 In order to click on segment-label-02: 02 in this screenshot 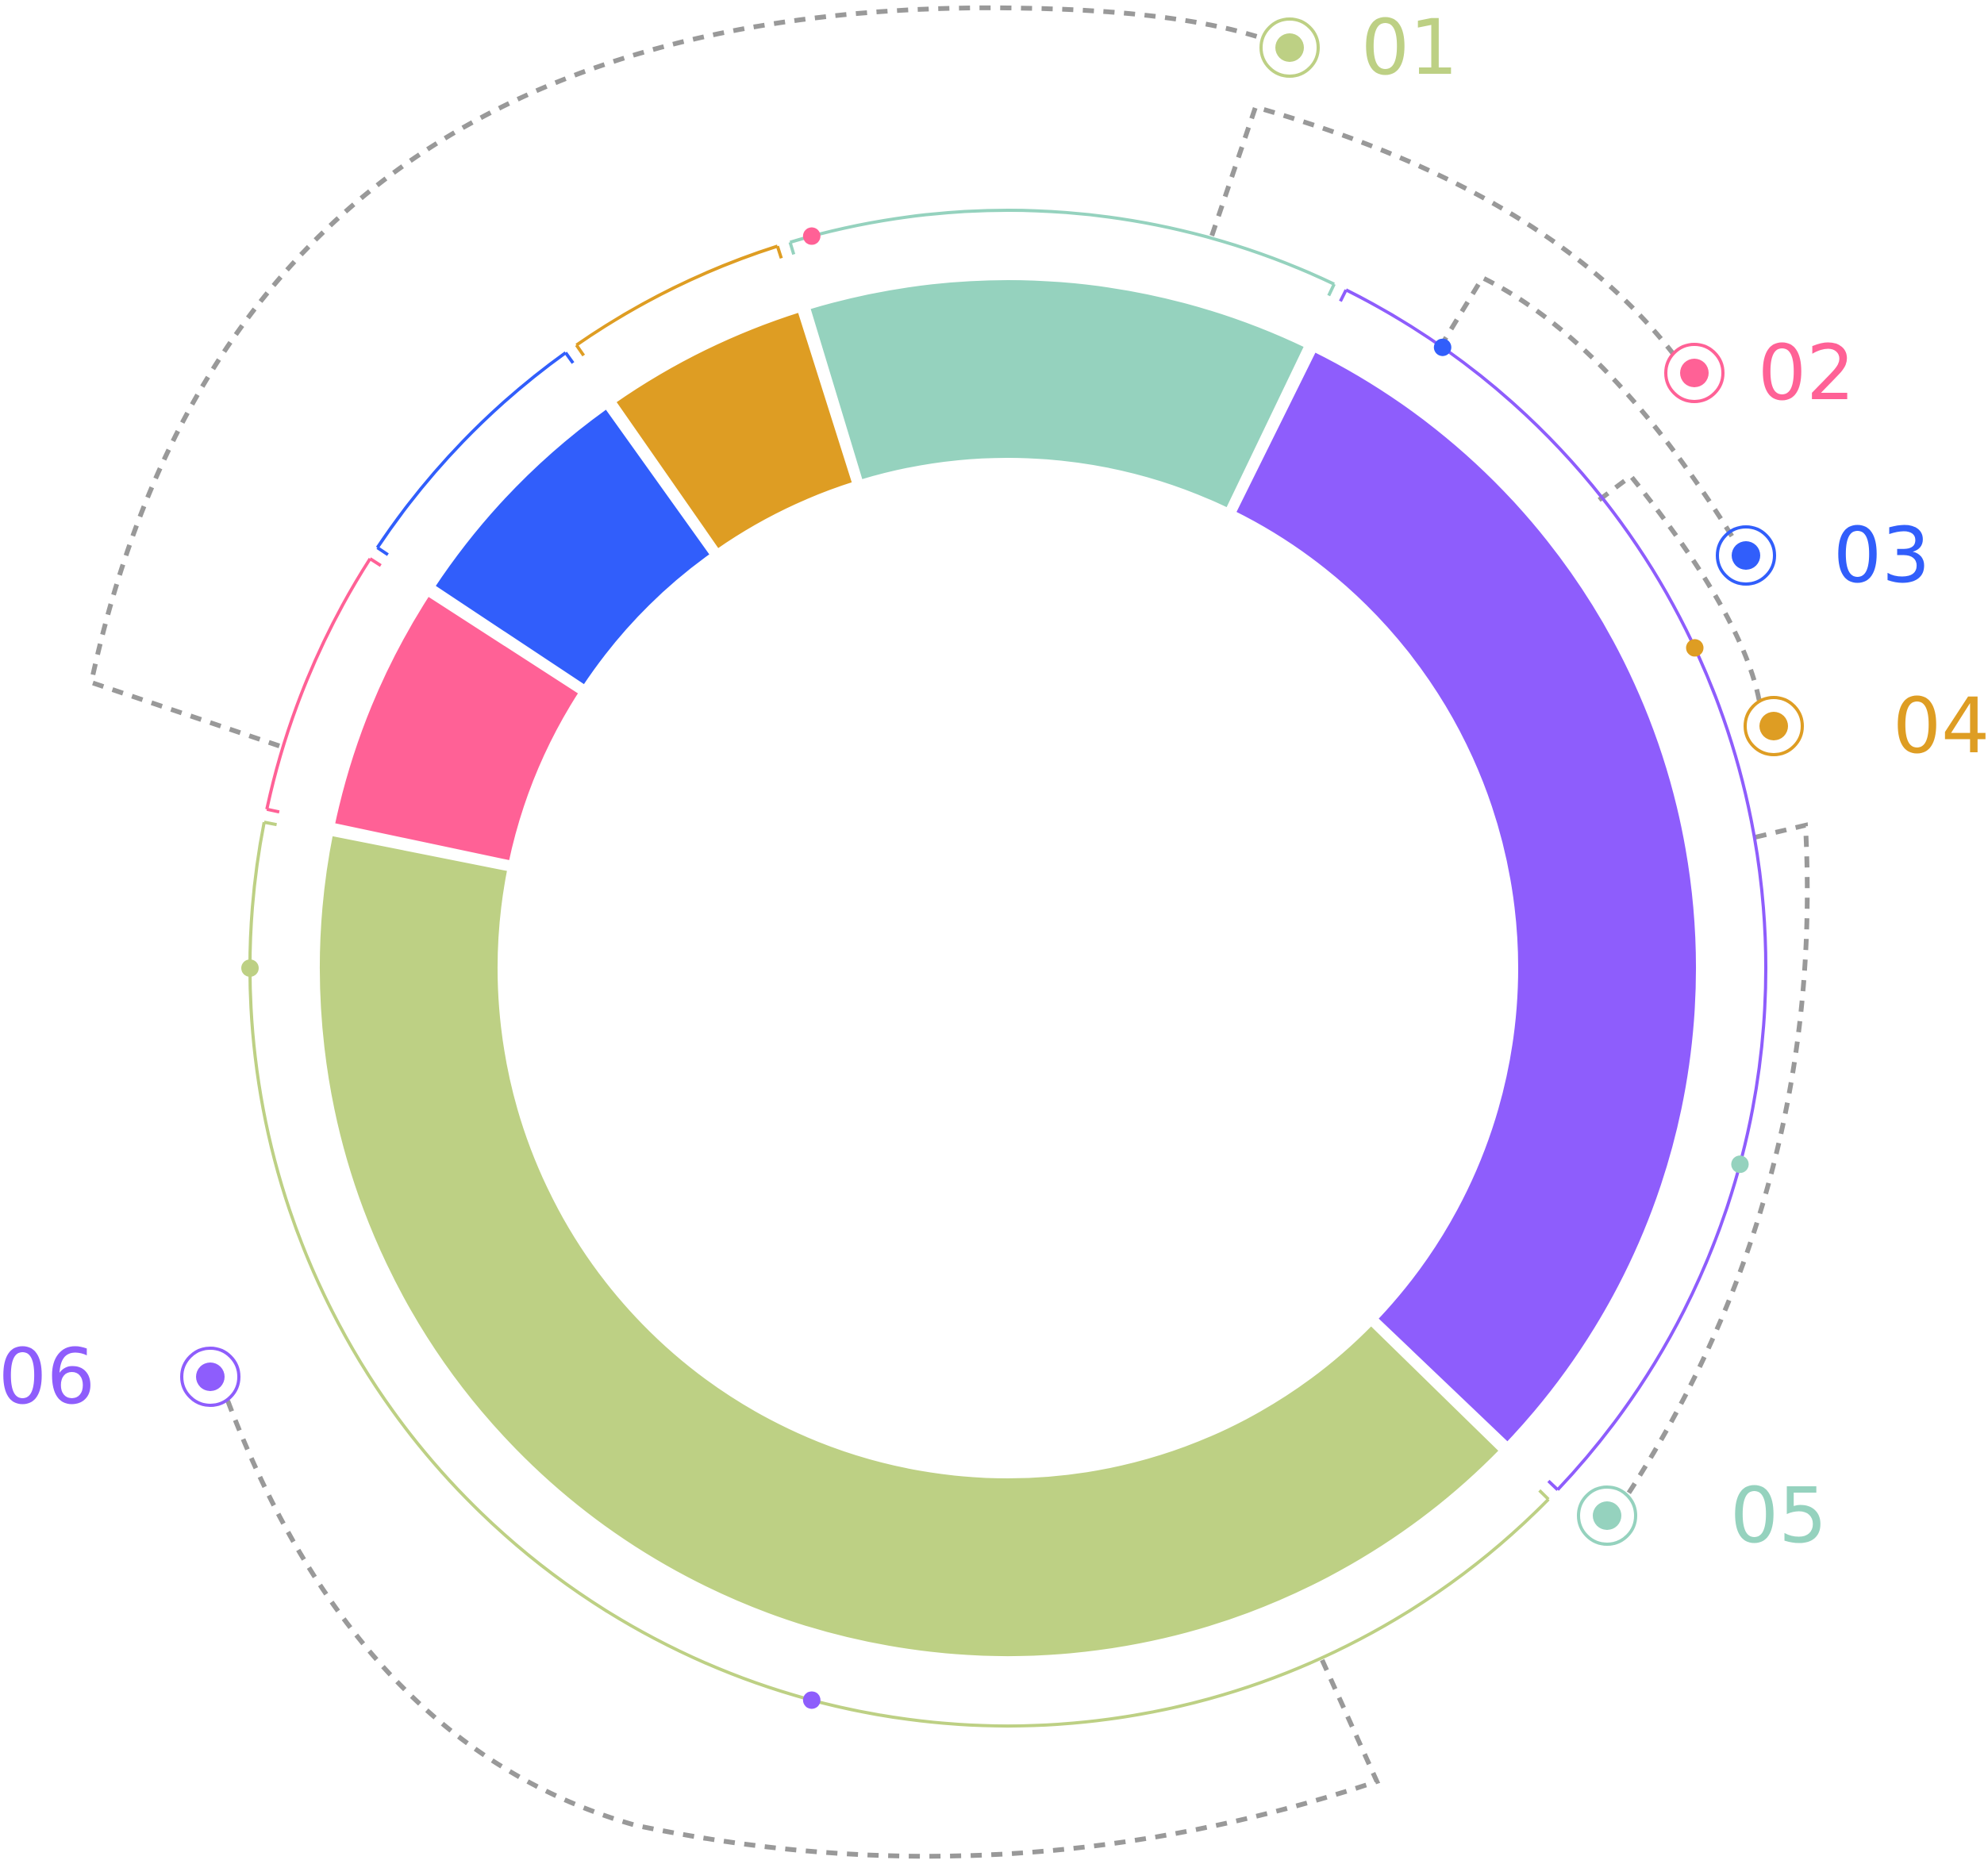, I will do `click(1806, 373)`.